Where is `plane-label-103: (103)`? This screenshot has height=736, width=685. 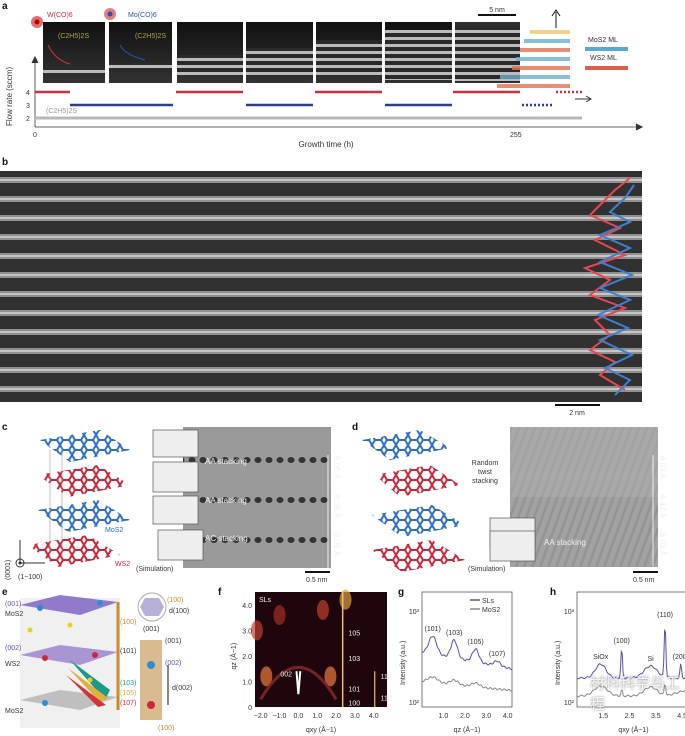
plane-label-103: (103) is located at coordinates (128, 683).